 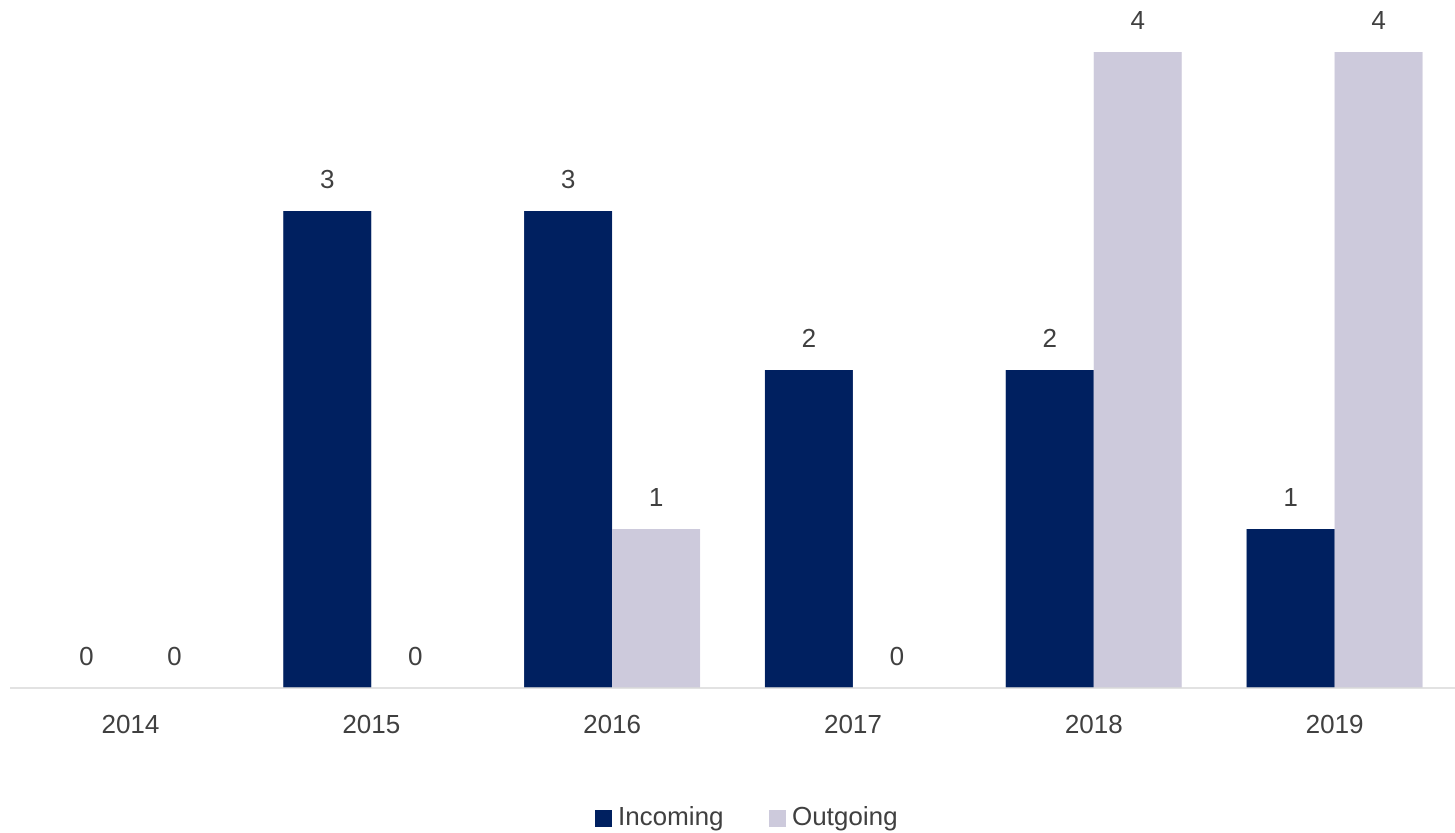 What do you see at coordinates (1094, 724) in the screenshot?
I see `x-tick-label: 2018` at bounding box center [1094, 724].